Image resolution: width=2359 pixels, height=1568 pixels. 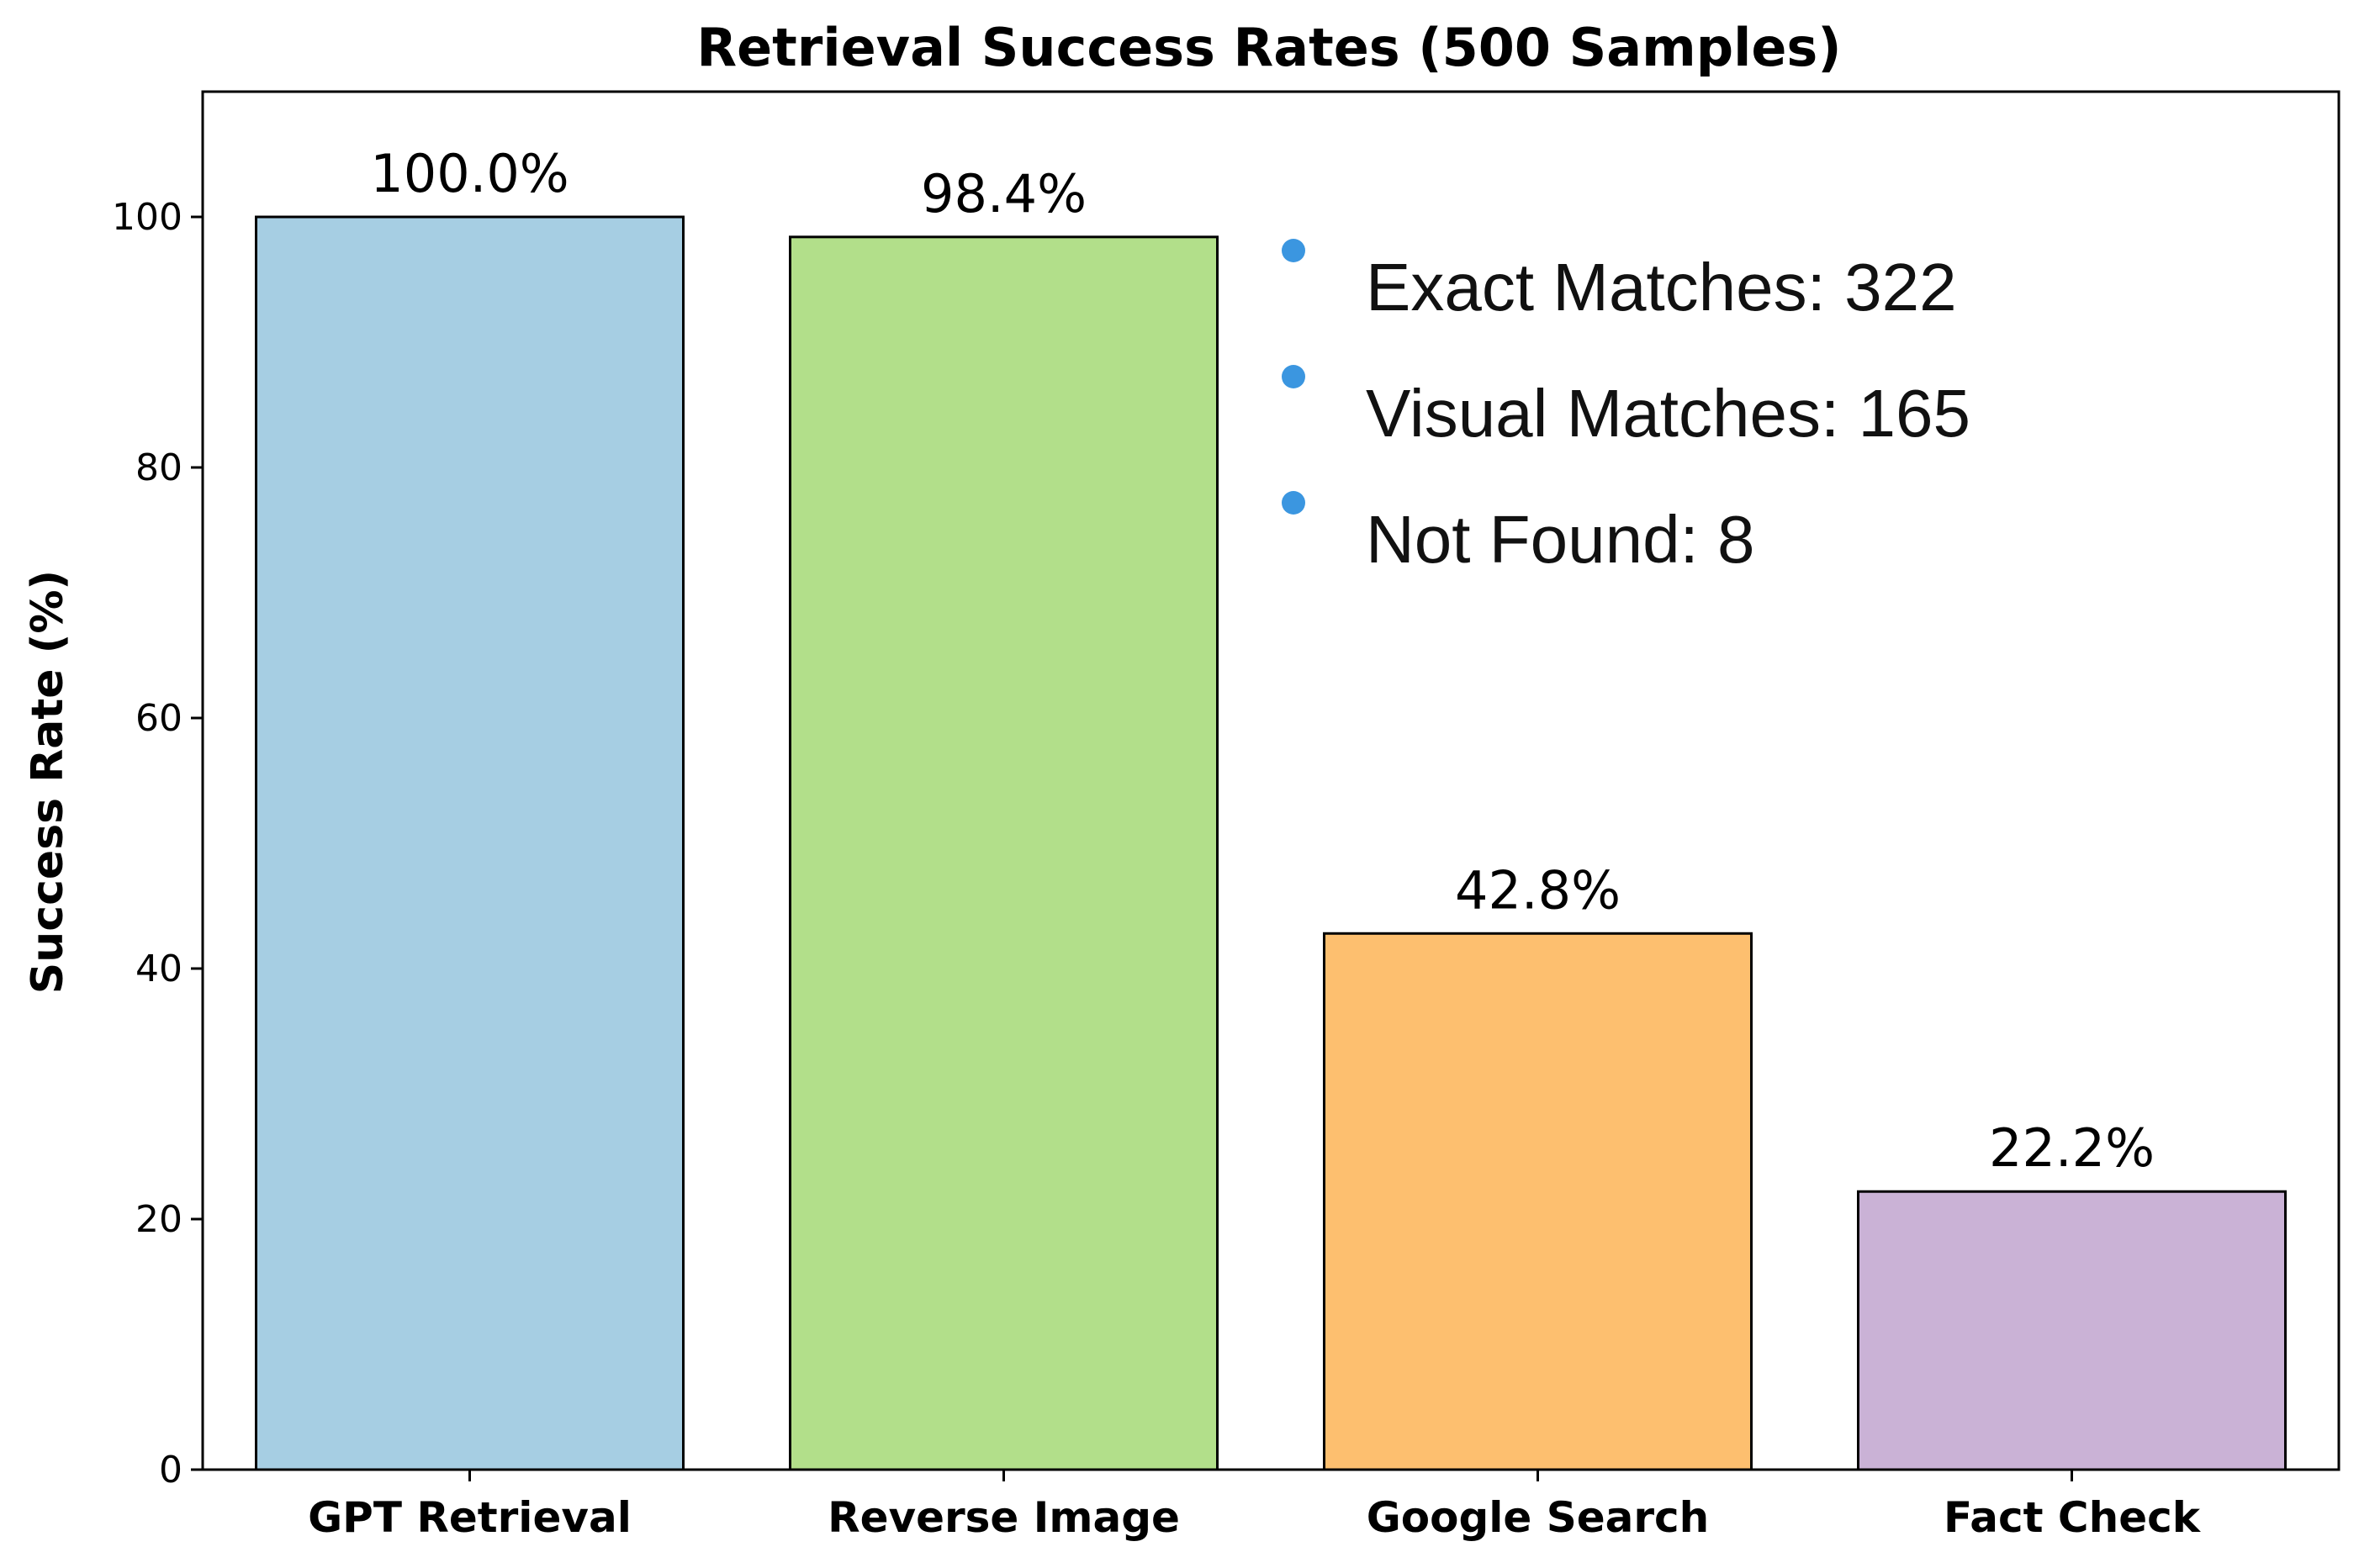 I want to click on y-tick-label-40: 40, so click(x=158, y=969).